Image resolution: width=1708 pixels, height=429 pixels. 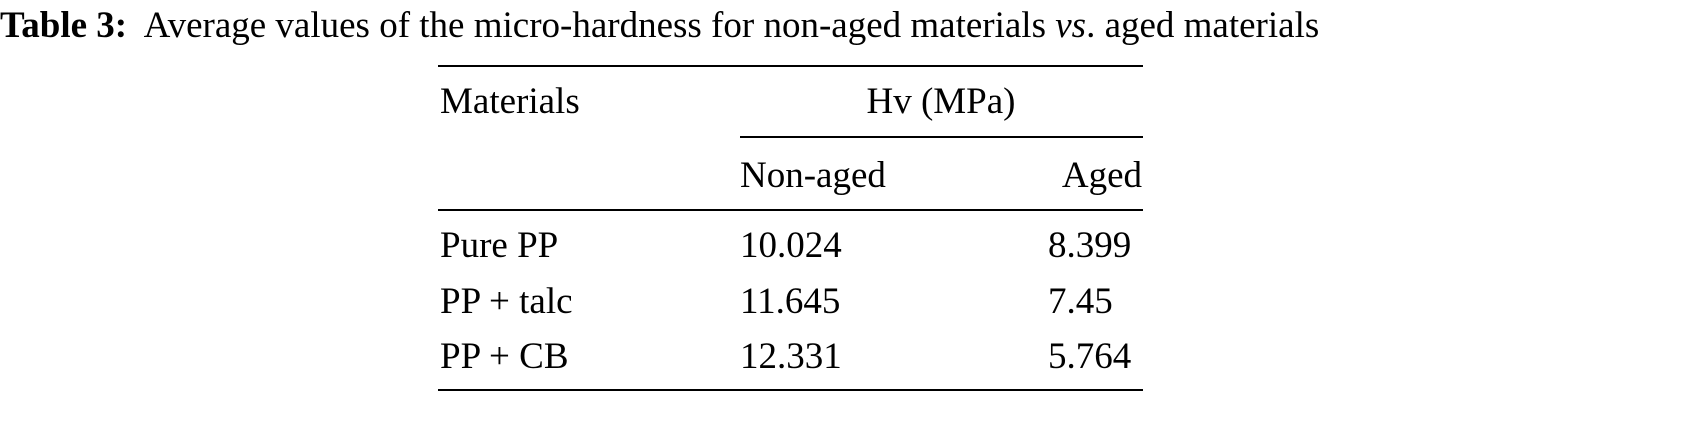 I want to click on cell-material: Pure PP, so click(x=499, y=245).